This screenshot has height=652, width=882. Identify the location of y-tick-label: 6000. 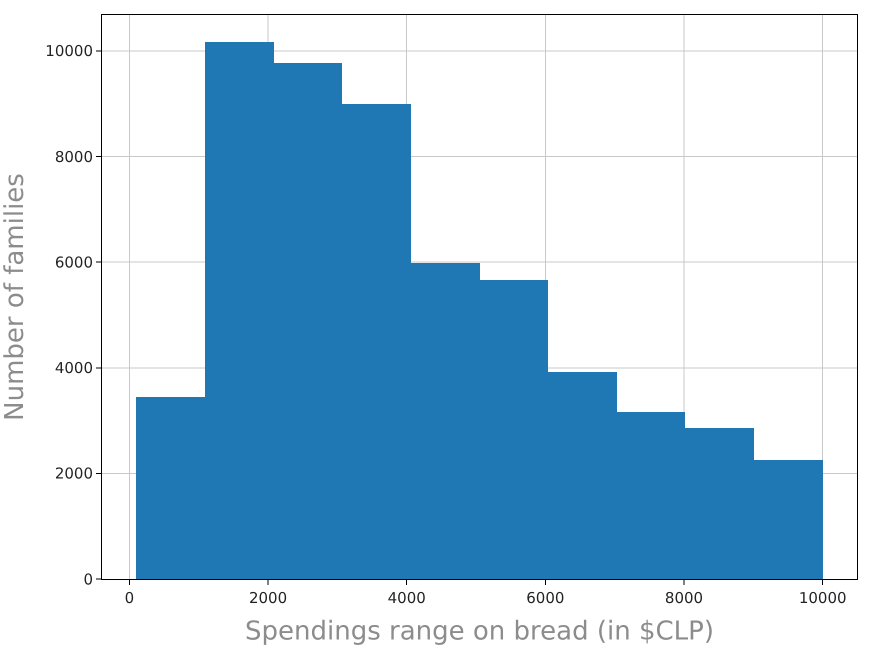
(73, 262).